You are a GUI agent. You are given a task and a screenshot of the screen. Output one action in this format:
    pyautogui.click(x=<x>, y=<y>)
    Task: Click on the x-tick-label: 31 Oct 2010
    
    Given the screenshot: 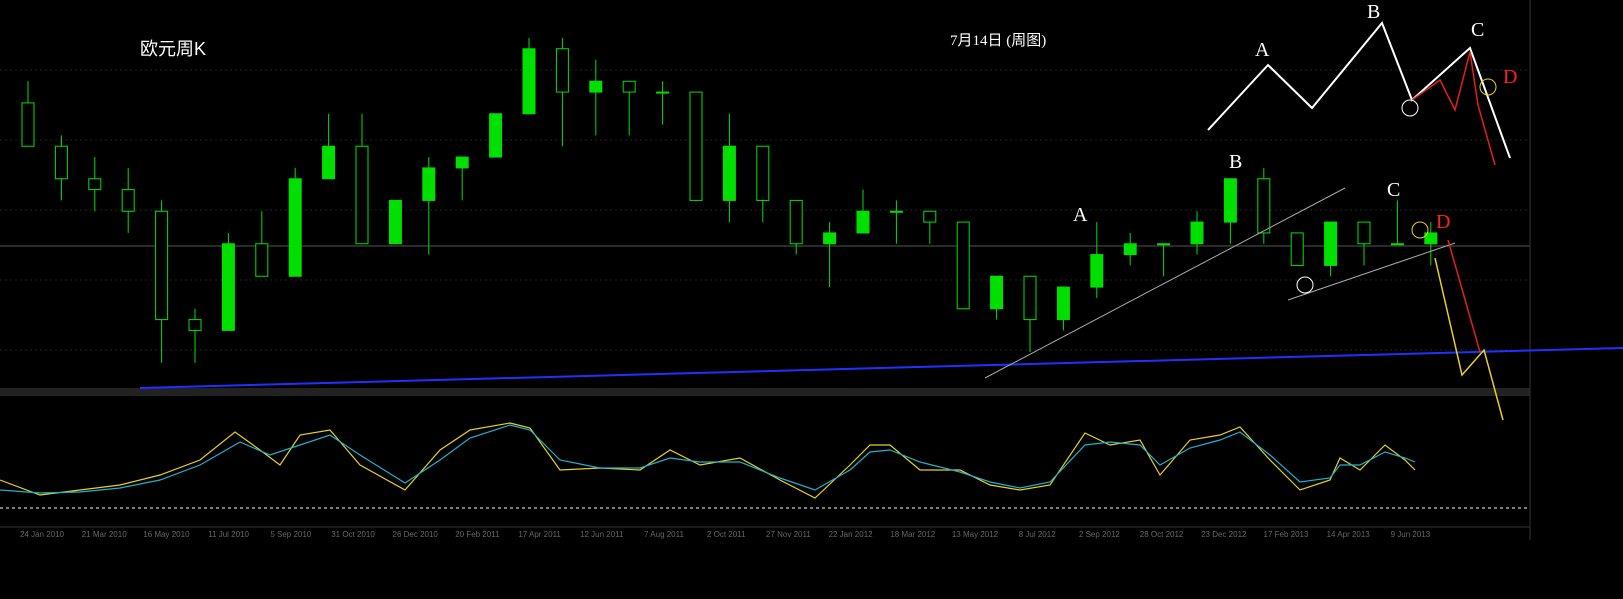 What is the action you would take?
    pyautogui.click(x=353, y=534)
    